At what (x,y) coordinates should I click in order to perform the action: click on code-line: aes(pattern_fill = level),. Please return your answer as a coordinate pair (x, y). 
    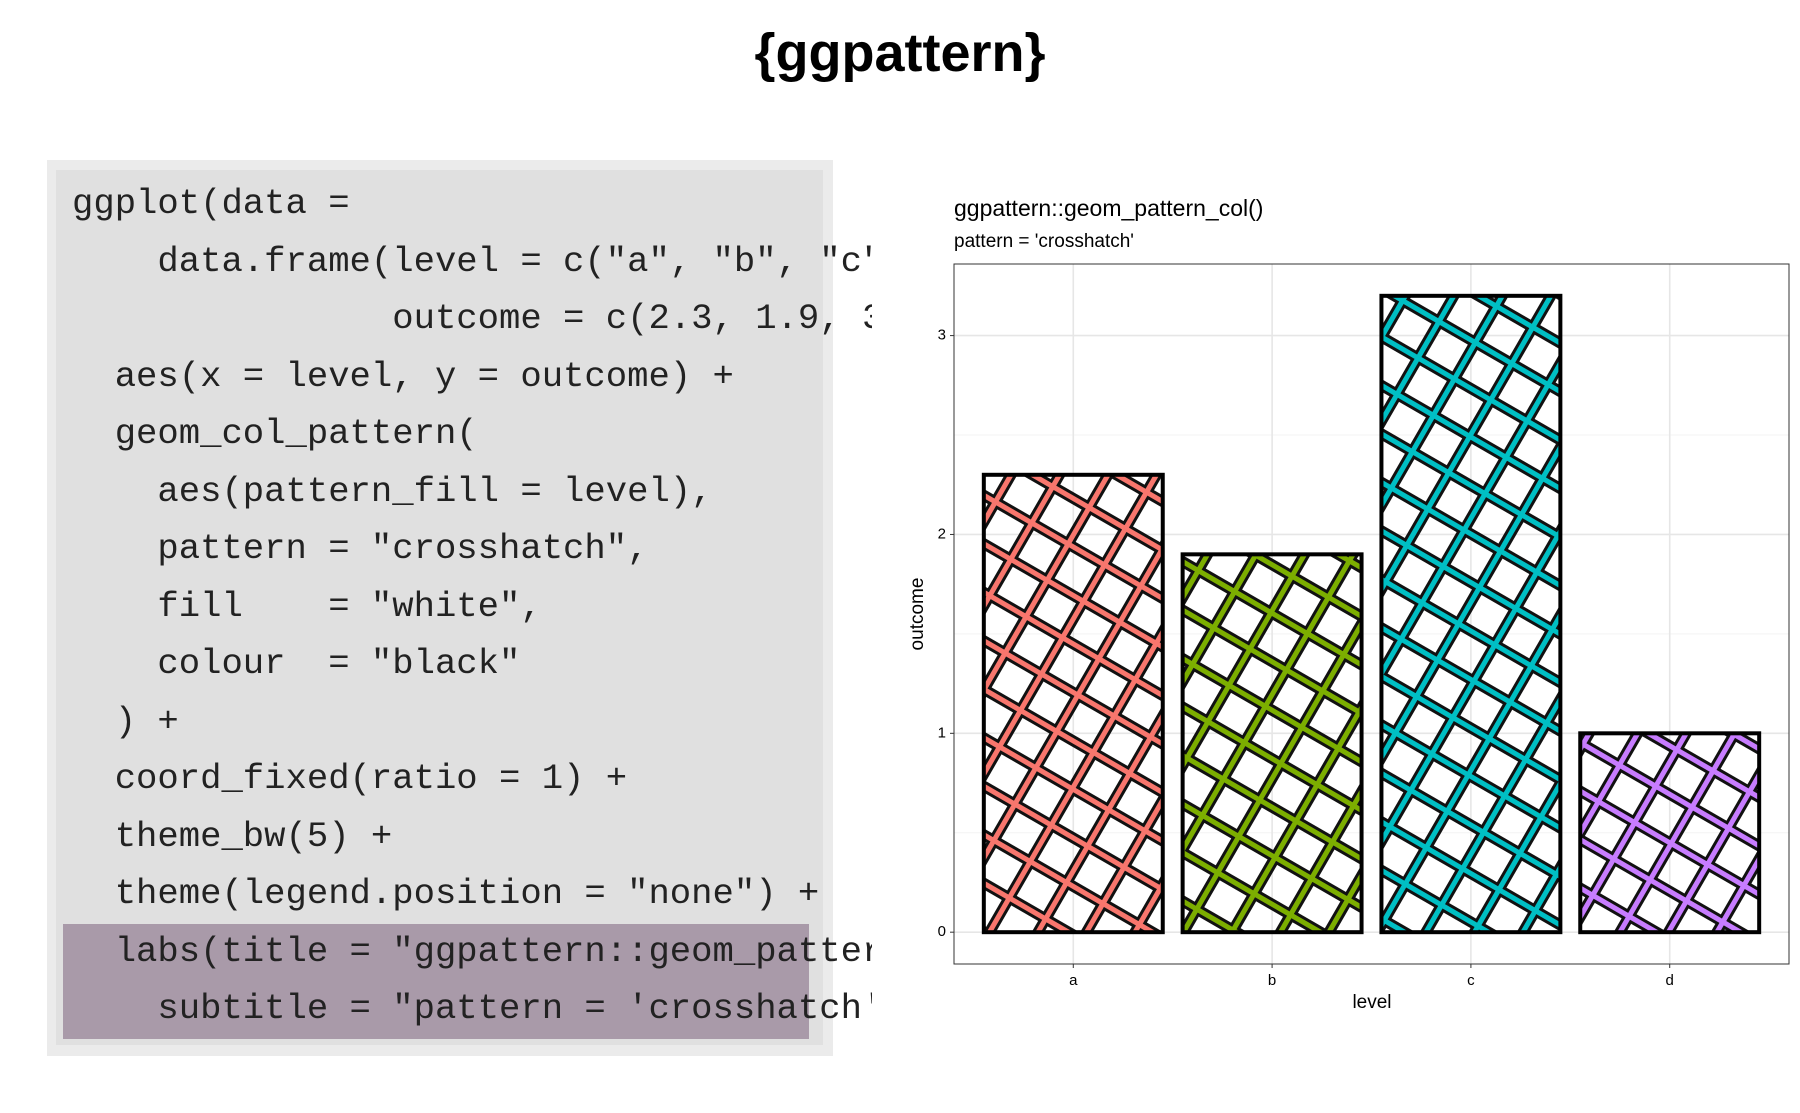
    Looking at the image, I should click on (392, 491).